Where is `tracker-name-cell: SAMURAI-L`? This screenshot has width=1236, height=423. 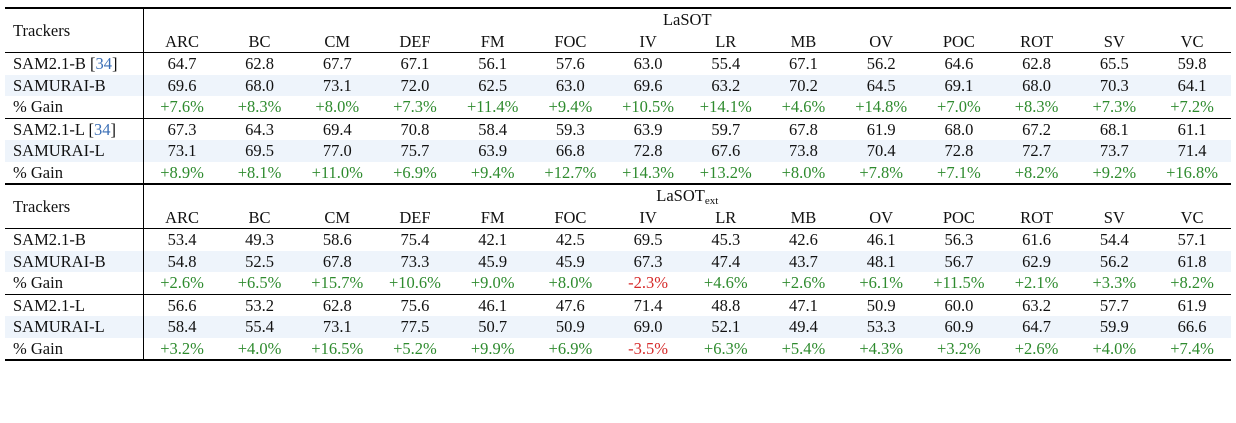 tracker-name-cell: SAMURAI-L is located at coordinates (74, 151).